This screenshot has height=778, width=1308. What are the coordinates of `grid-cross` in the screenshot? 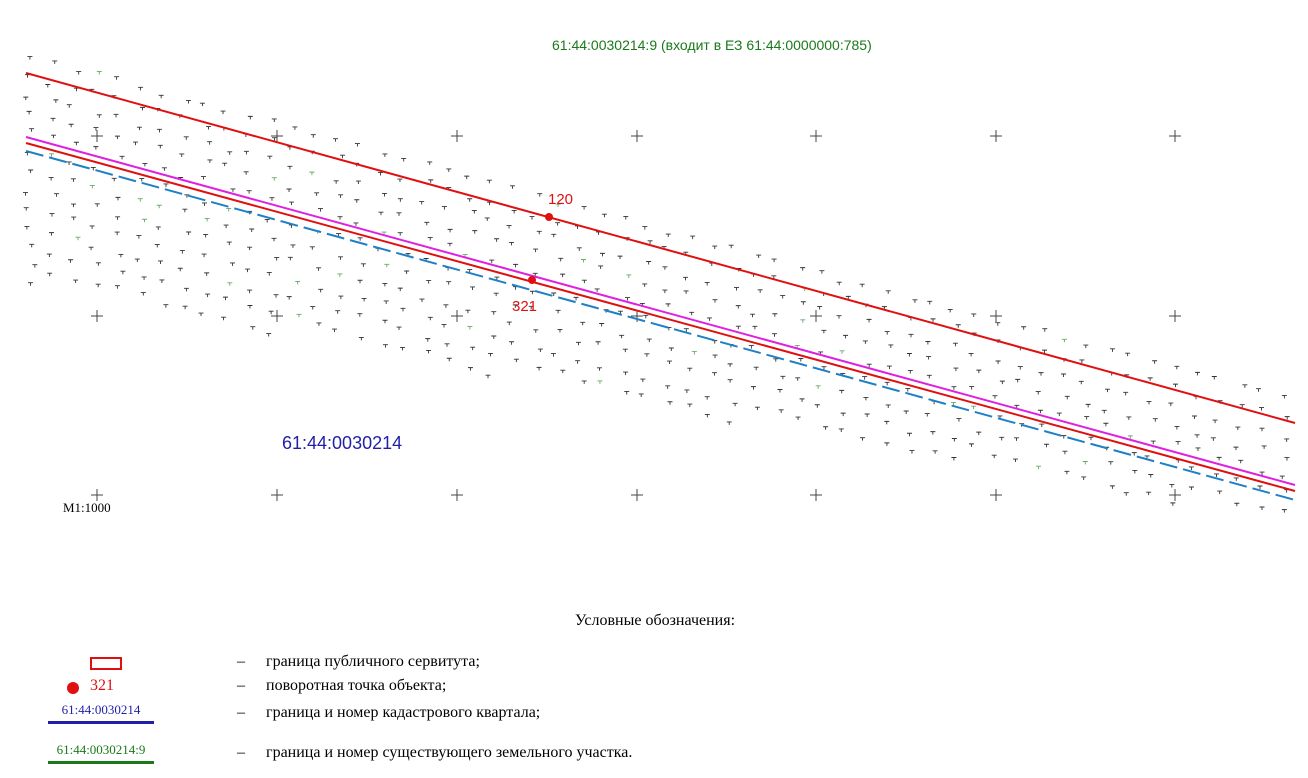 It's located at (816, 316).